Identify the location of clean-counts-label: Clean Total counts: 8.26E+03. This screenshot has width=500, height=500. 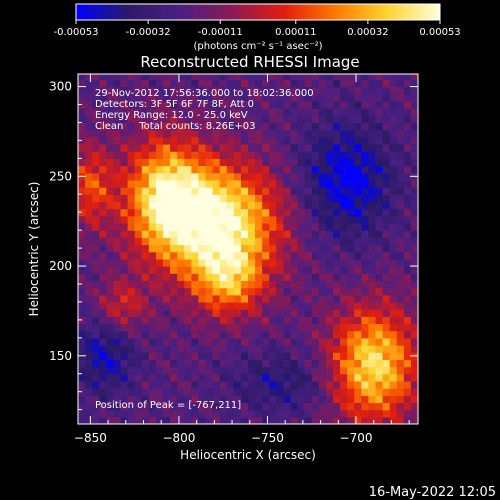
(175, 126).